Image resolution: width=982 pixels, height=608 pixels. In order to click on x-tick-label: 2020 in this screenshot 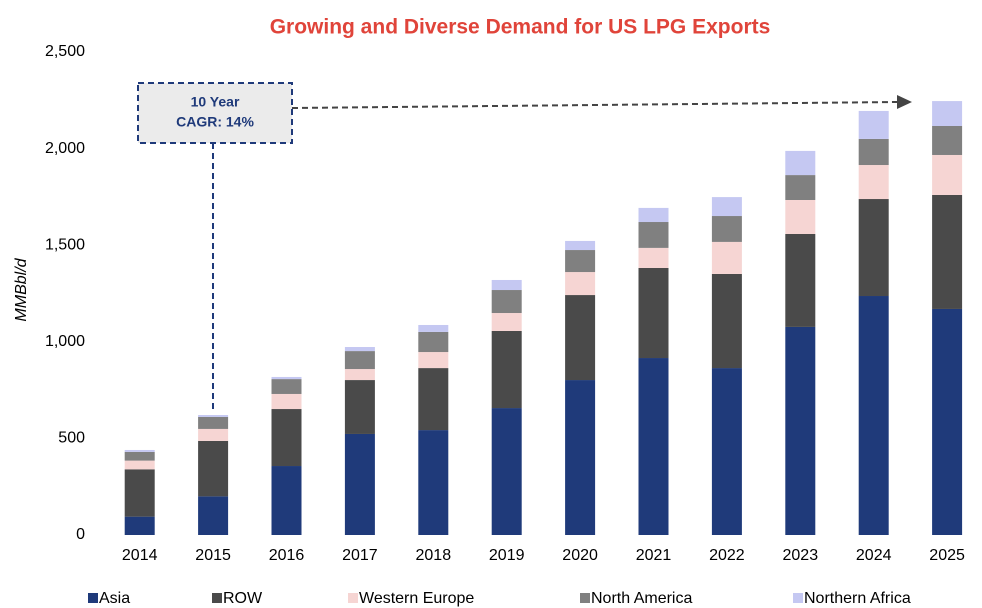, I will do `click(580, 555)`.